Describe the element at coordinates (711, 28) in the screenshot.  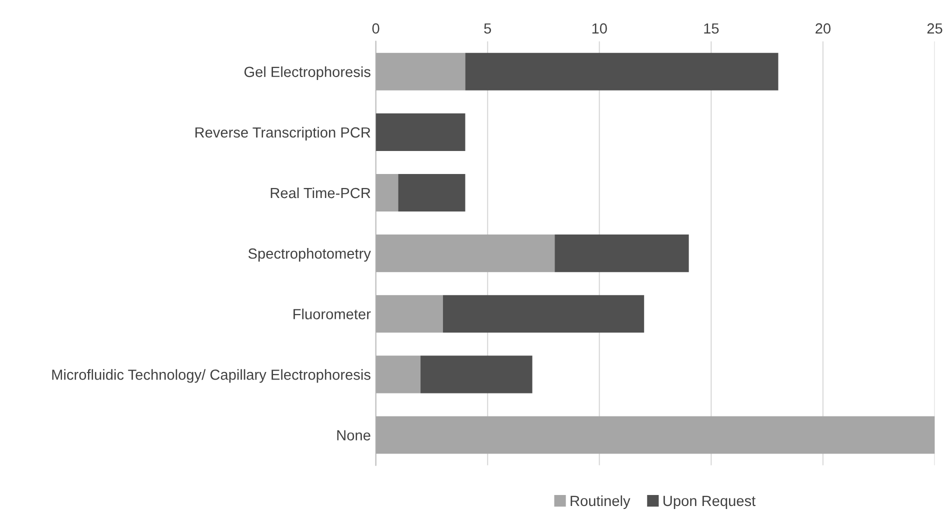
I see `x-tick-label: 15` at that location.